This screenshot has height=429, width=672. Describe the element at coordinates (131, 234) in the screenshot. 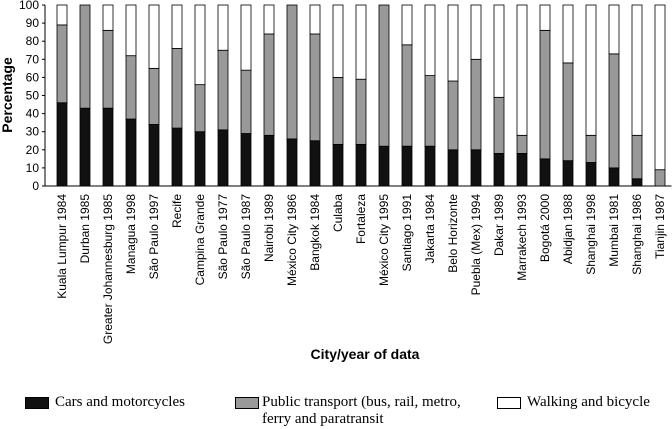

I see `x-tick-label: Managua 1998` at that location.